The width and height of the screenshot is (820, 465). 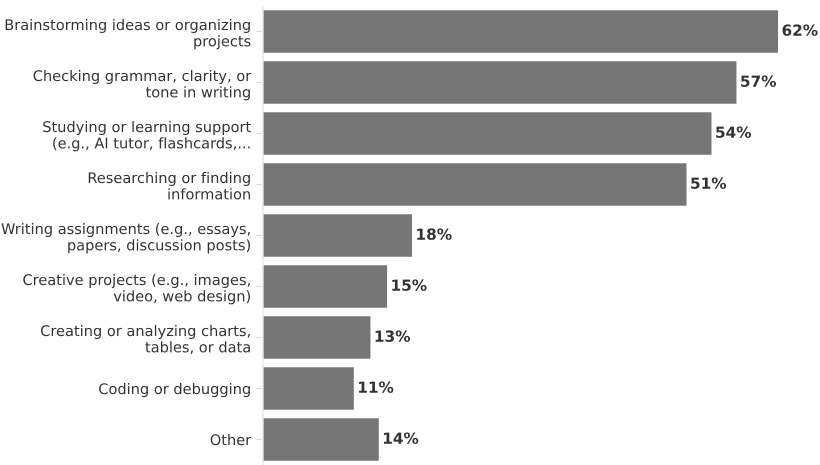 What do you see at coordinates (401, 438) in the screenshot?
I see `data-label: 14%` at bounding box center [401, 438].